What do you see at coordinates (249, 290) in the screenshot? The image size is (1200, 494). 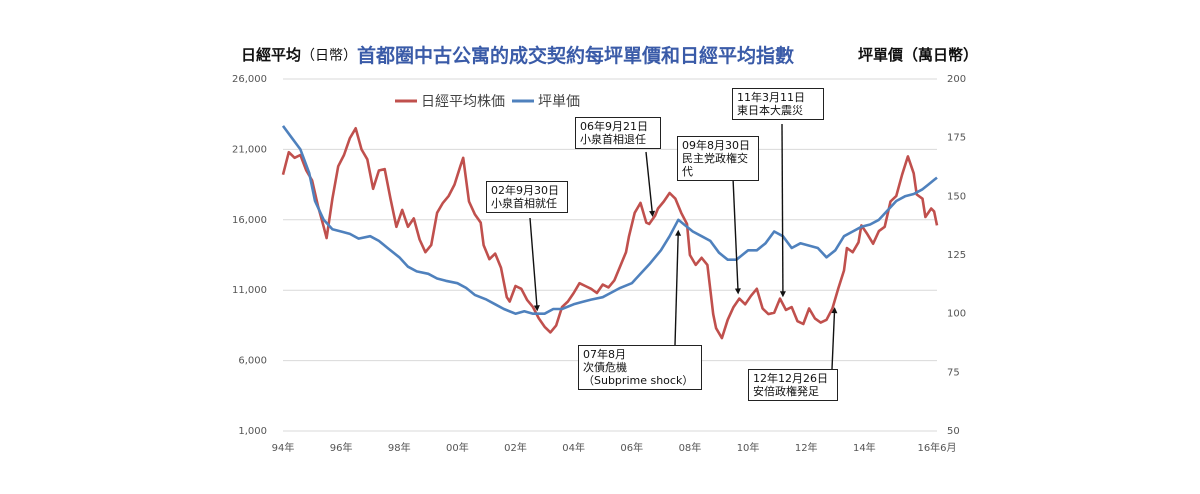 I see `y-left-tick-label: 11,000` at bounding box center [249, 290].